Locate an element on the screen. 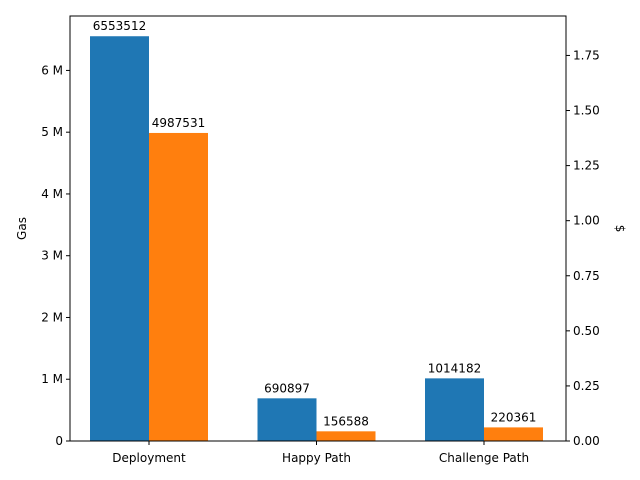 The height and width of the screenshot is (480, 640). y2-tick-label: 0.25 is located at coordinates (586, 386).